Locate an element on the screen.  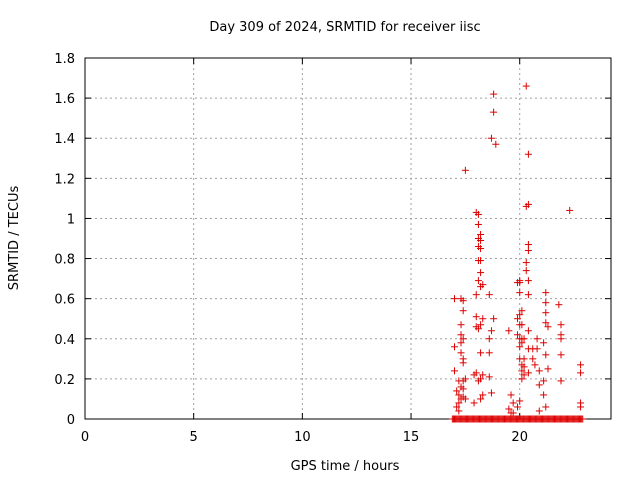
x-tick-label: 5 is located at coordinates (194, 437).